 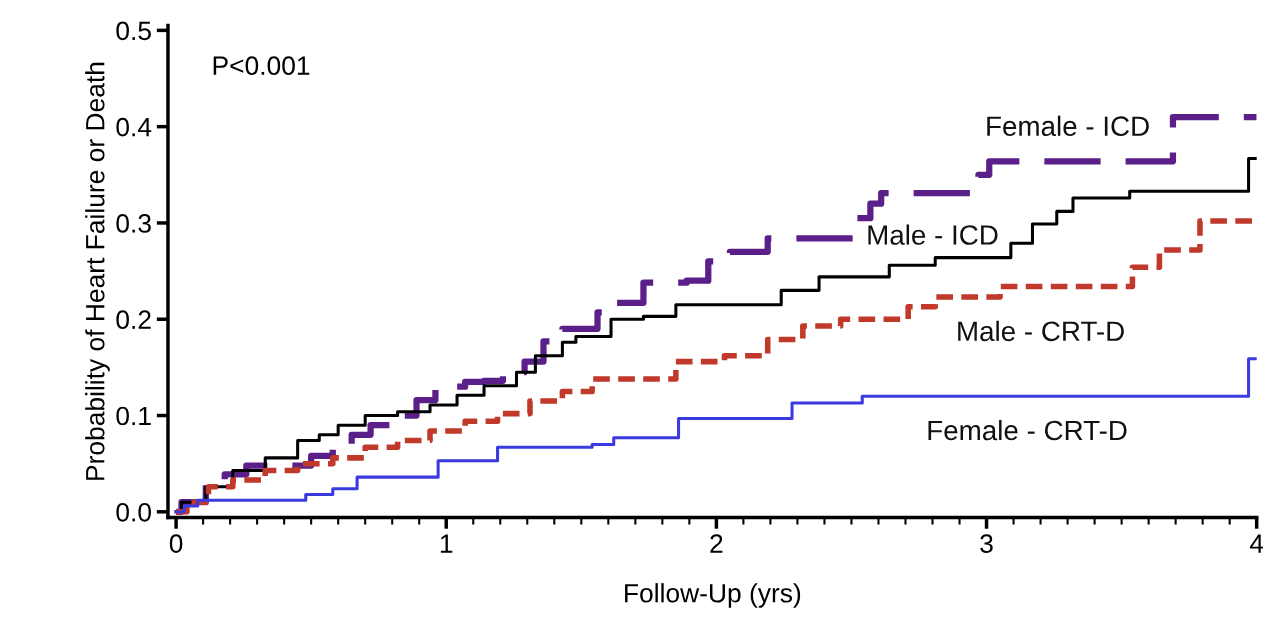 What do you see at coordinates (133, 223) in the screenshot?
I see `y-tick-label: 0.3` at bounding box center [133, 223].